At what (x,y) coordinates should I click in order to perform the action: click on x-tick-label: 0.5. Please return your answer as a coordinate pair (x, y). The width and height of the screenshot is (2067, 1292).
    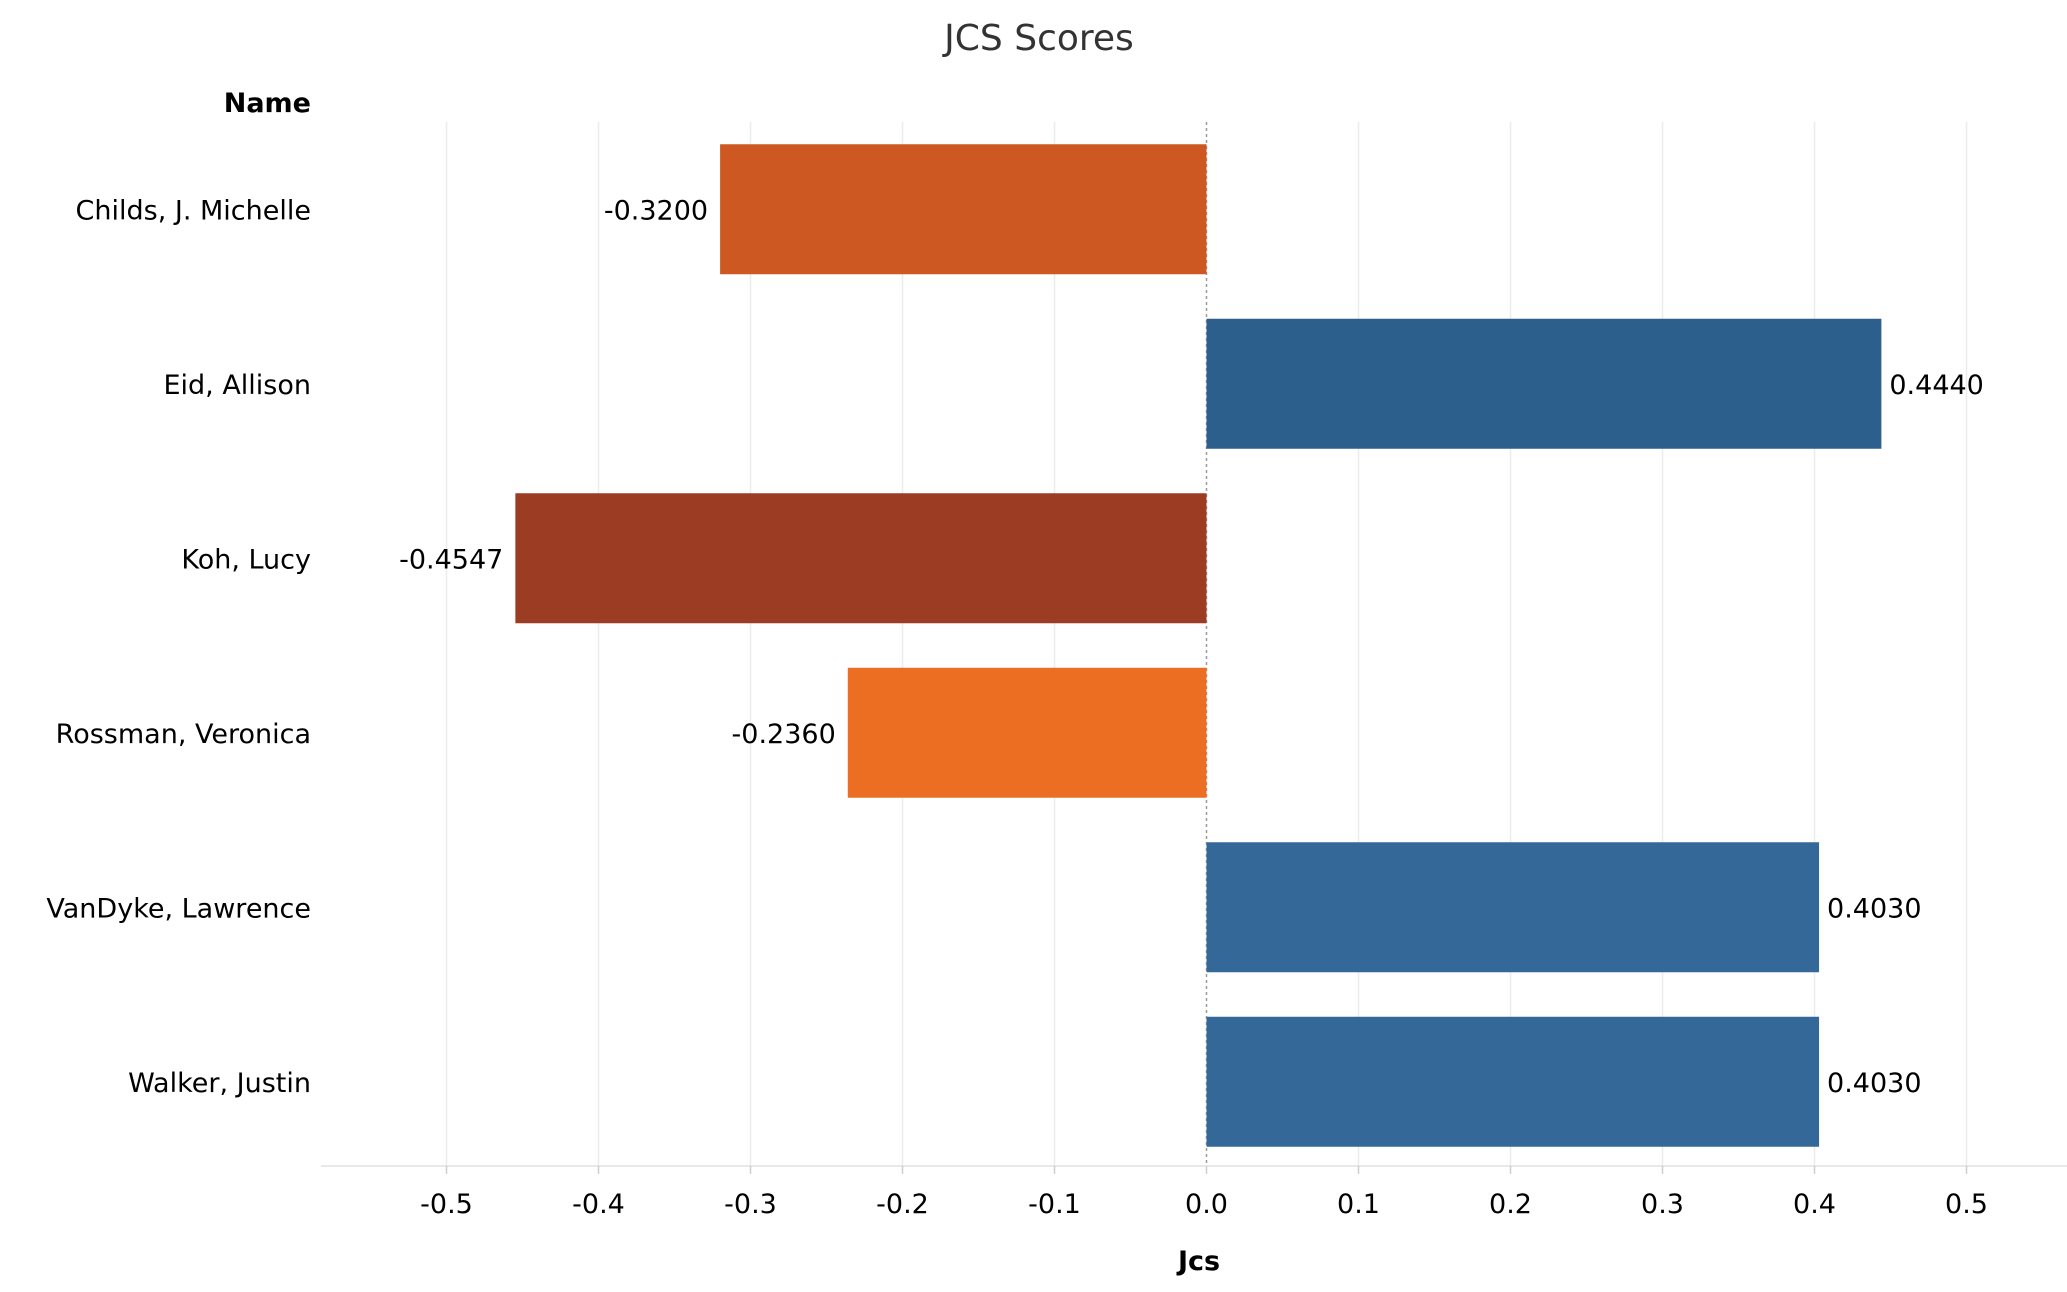
    Looking at the image, I should click on (1966, 1204).